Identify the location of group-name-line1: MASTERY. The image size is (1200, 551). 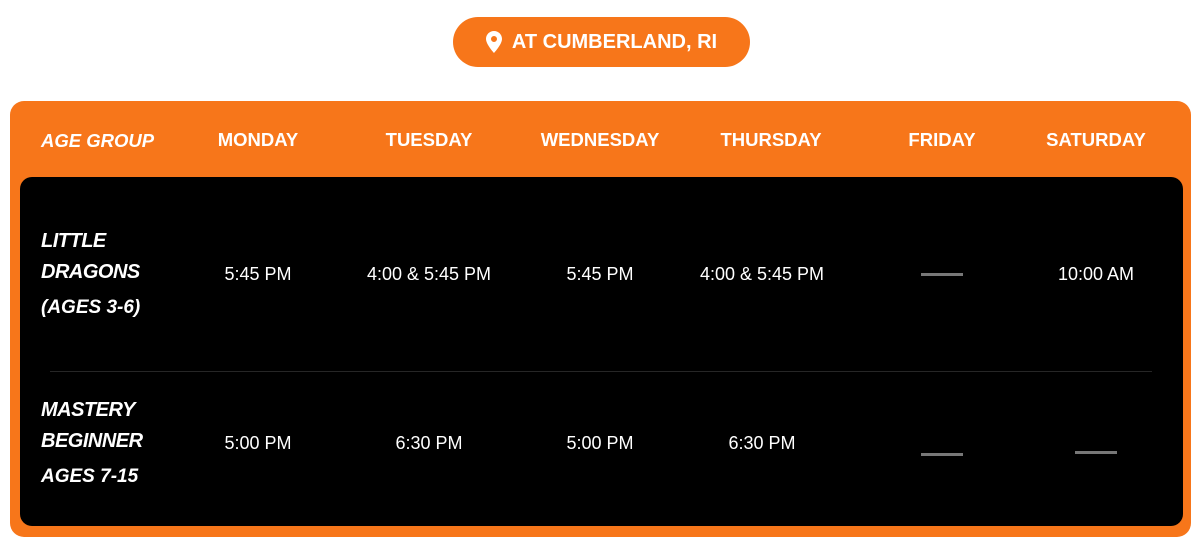
(88, 409).